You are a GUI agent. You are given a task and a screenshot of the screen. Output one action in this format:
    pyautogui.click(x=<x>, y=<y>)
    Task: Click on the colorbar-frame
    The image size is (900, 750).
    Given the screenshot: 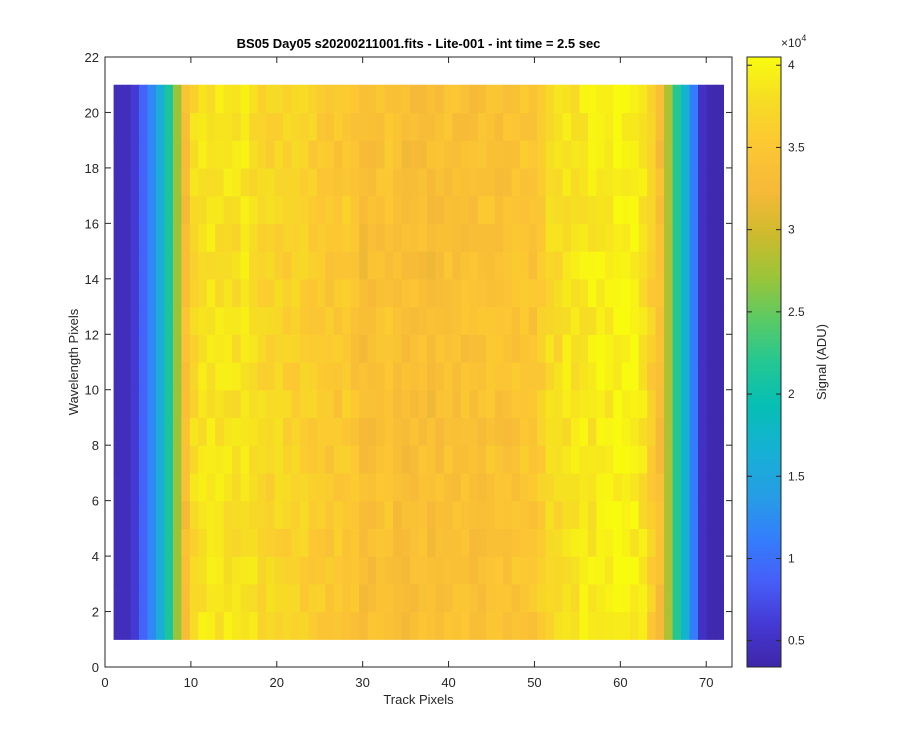 What is the action you would take?
    pyautogui.click(x=764, y=362)
    